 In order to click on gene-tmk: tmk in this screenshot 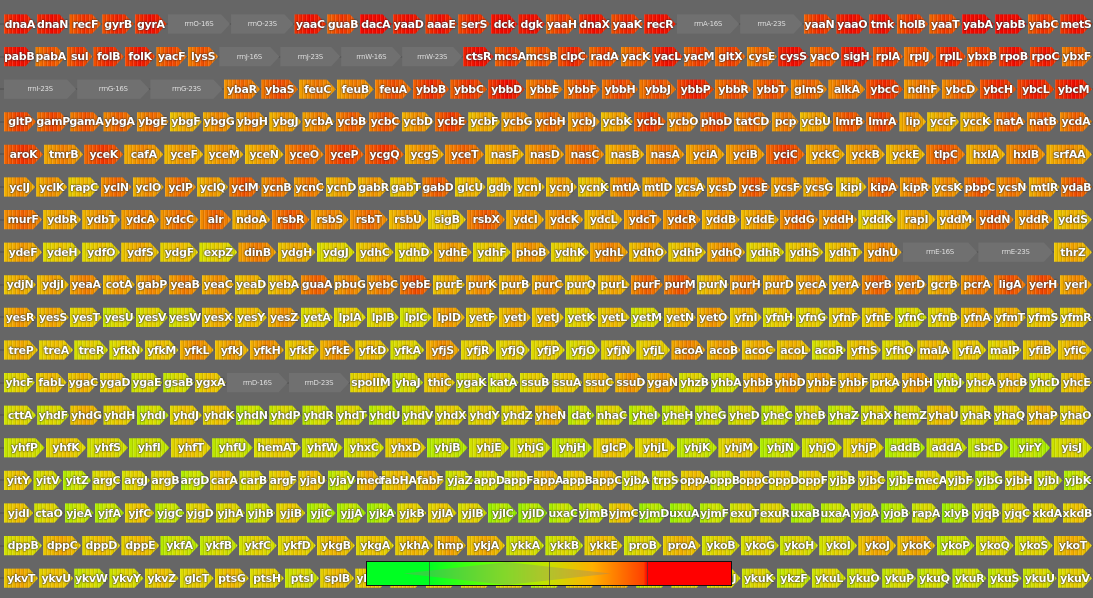, I will do `click(882, 24)`.